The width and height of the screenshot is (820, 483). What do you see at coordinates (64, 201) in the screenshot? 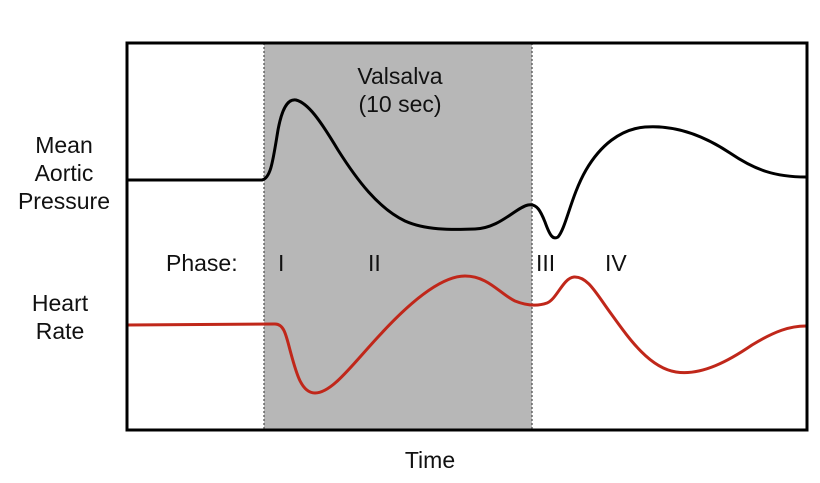
I see `label-line: Pressure` at bounding box center [64, 201].